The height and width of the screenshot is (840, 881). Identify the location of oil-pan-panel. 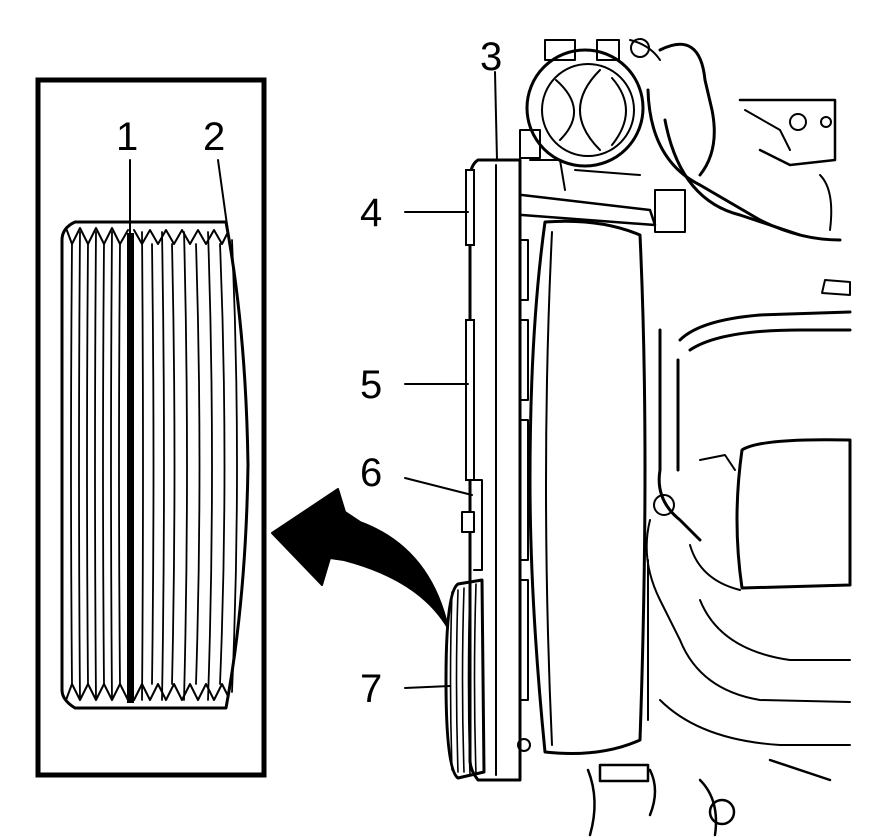
(793, 514).